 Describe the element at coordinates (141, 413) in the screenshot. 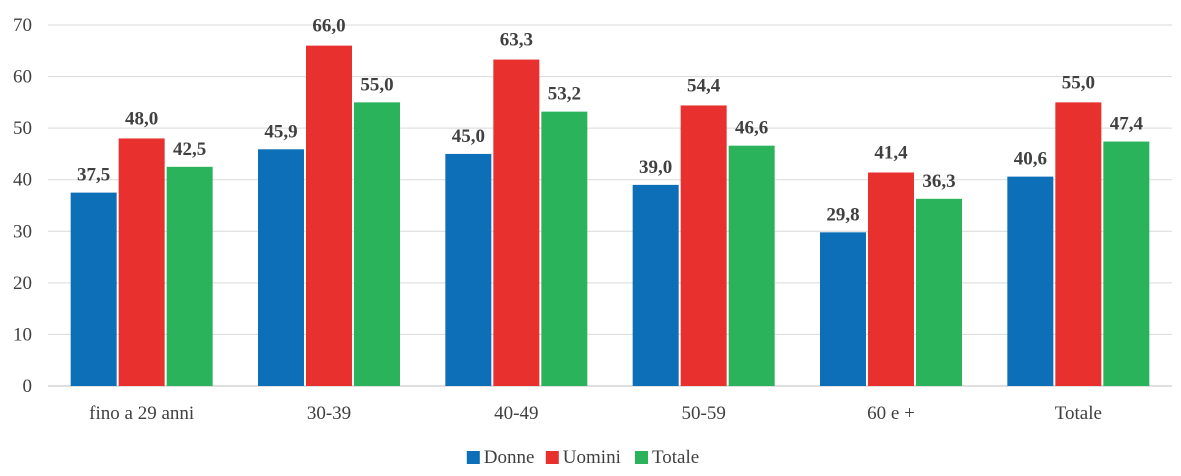

I see `x-tick-label: fino a 29 anni` at that location.